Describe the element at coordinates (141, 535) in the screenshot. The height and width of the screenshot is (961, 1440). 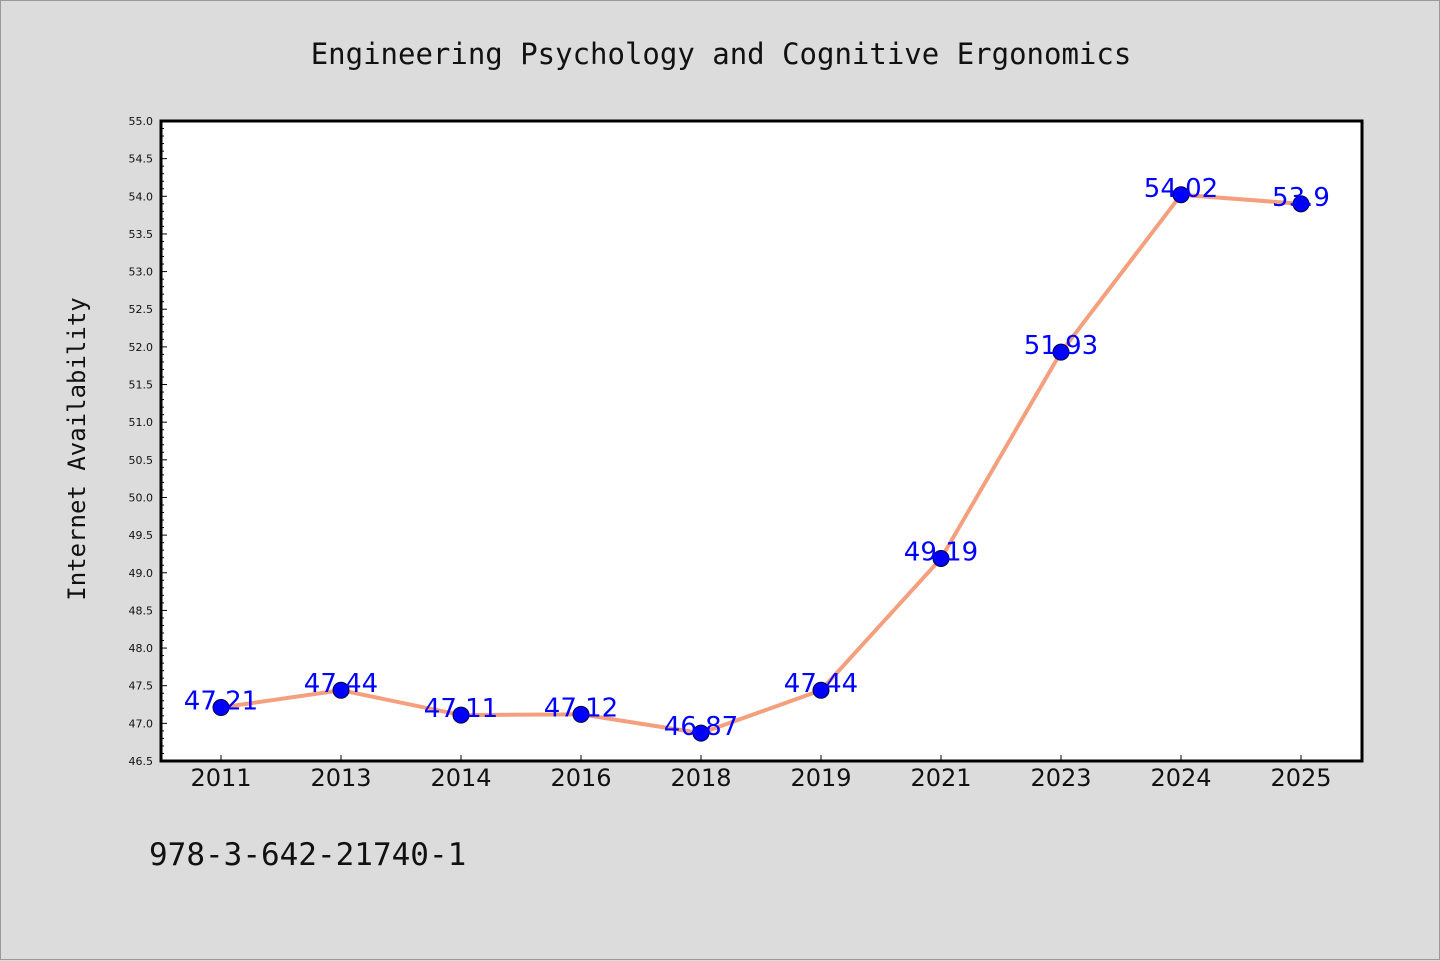
I see `y-tick-label: 49.5` at that location.